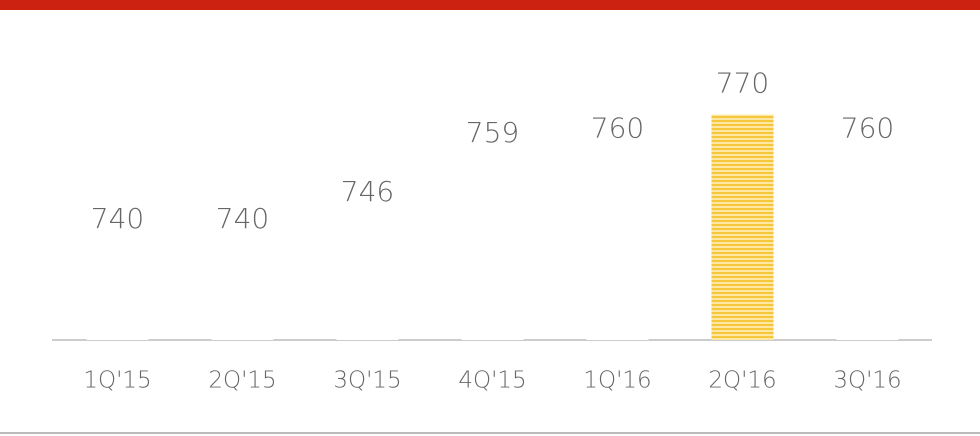  What do you see at coordinates (867, 381) in the screenshot?
I see `x-tick-label: 3Q'16` at bounding box center [867, 381].